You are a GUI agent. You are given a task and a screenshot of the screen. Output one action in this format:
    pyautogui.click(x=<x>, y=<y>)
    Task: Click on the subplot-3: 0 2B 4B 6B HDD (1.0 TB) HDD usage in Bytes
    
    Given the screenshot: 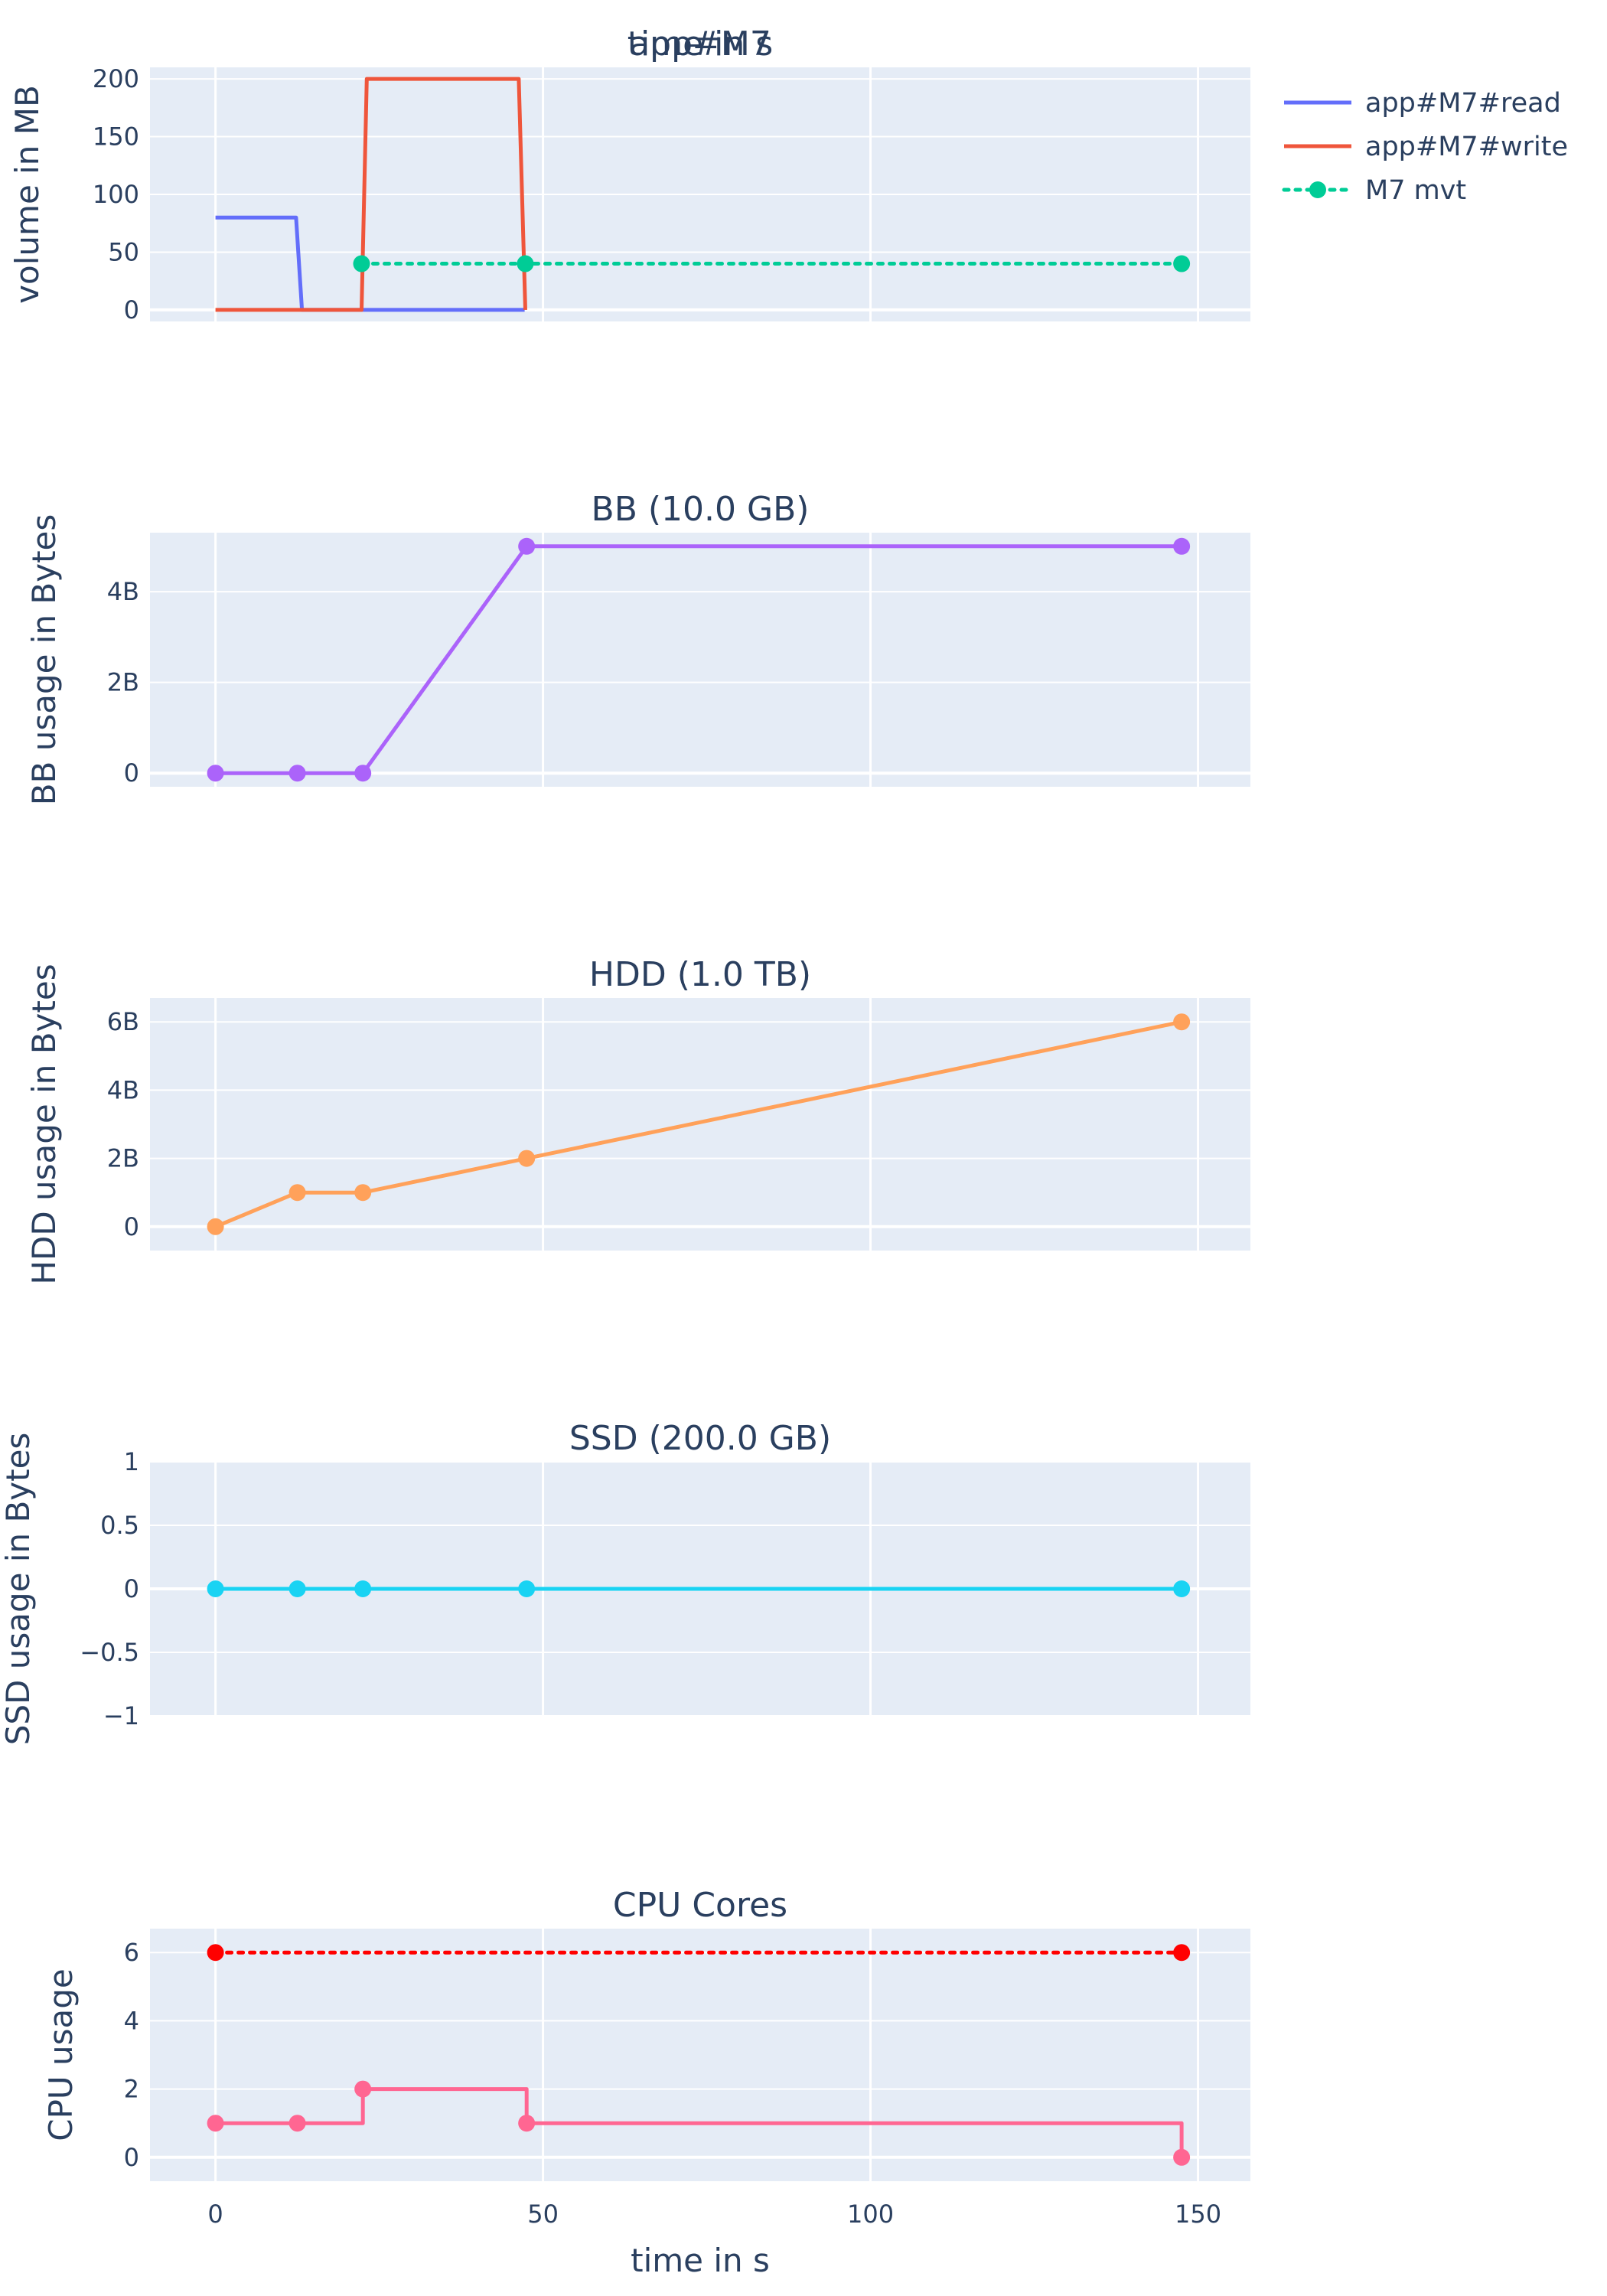 What is the action you would take?
    pyautogui.click(x=637, y=1120)
    